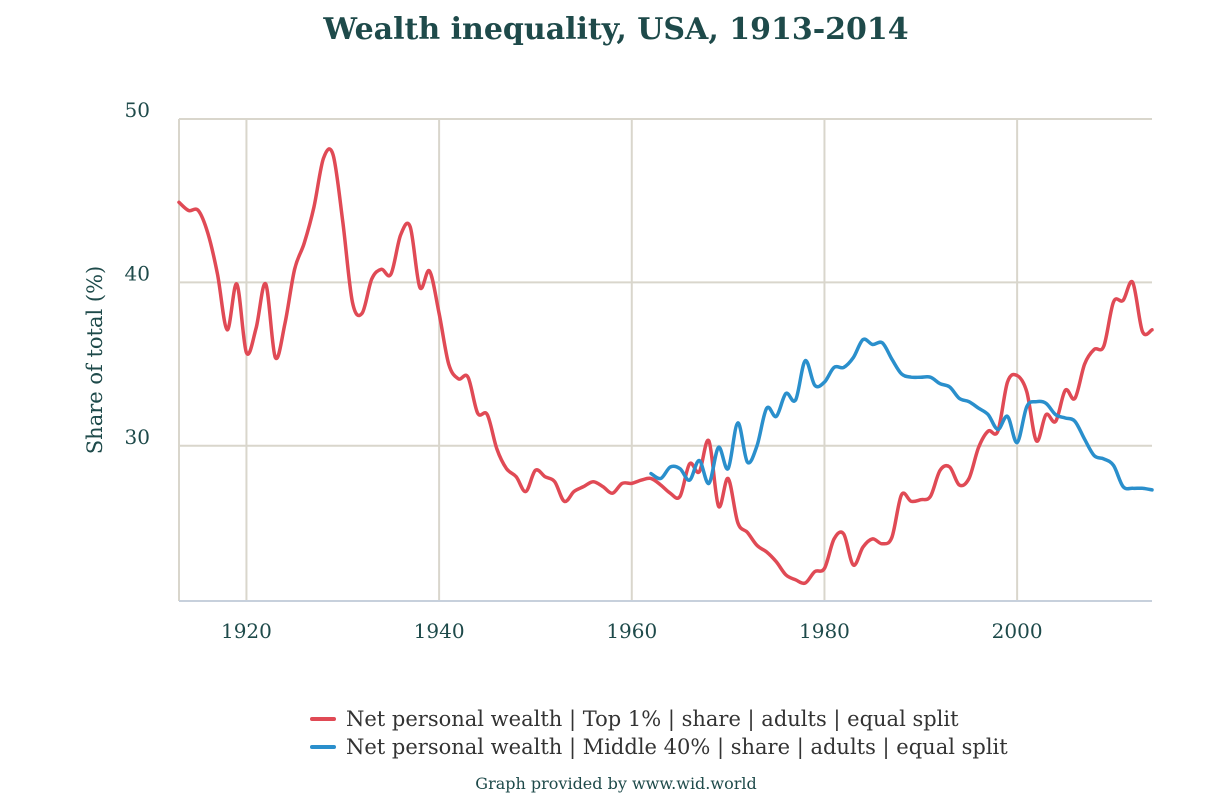  Describe the element at coordinates (631, 631) in the screenshot. I see `x-tick-label-1960: 1960` at that location.